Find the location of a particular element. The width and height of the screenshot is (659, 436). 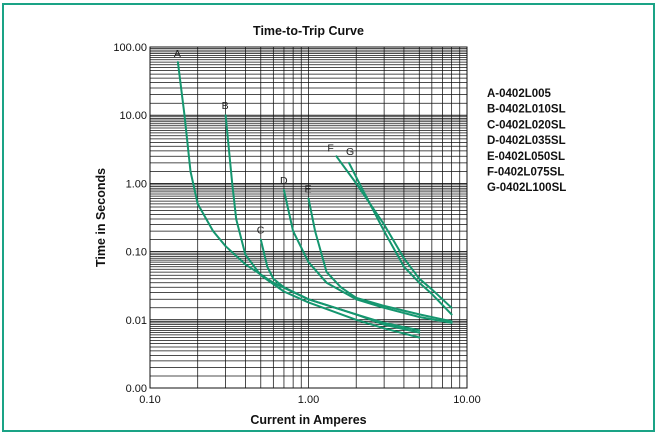

curve-label-a: A is located at coordinates (177, 54).